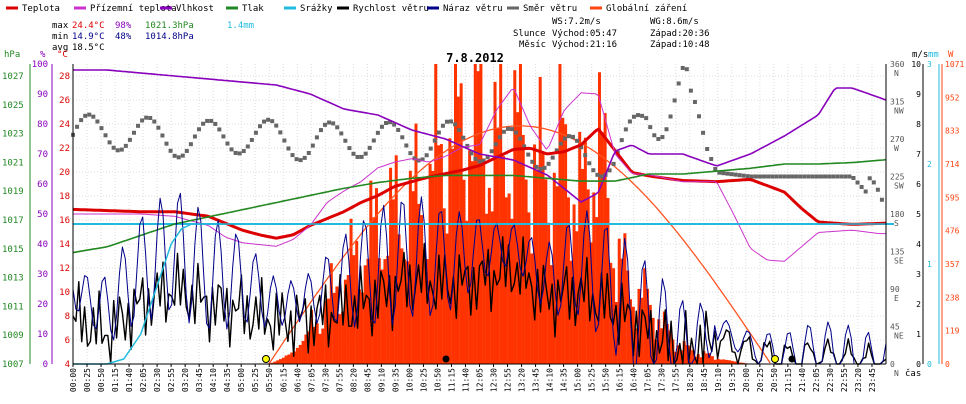 This screenshot has height=404, width=966. I want to click on time-tick-label: 06:15, so click(283, 380).